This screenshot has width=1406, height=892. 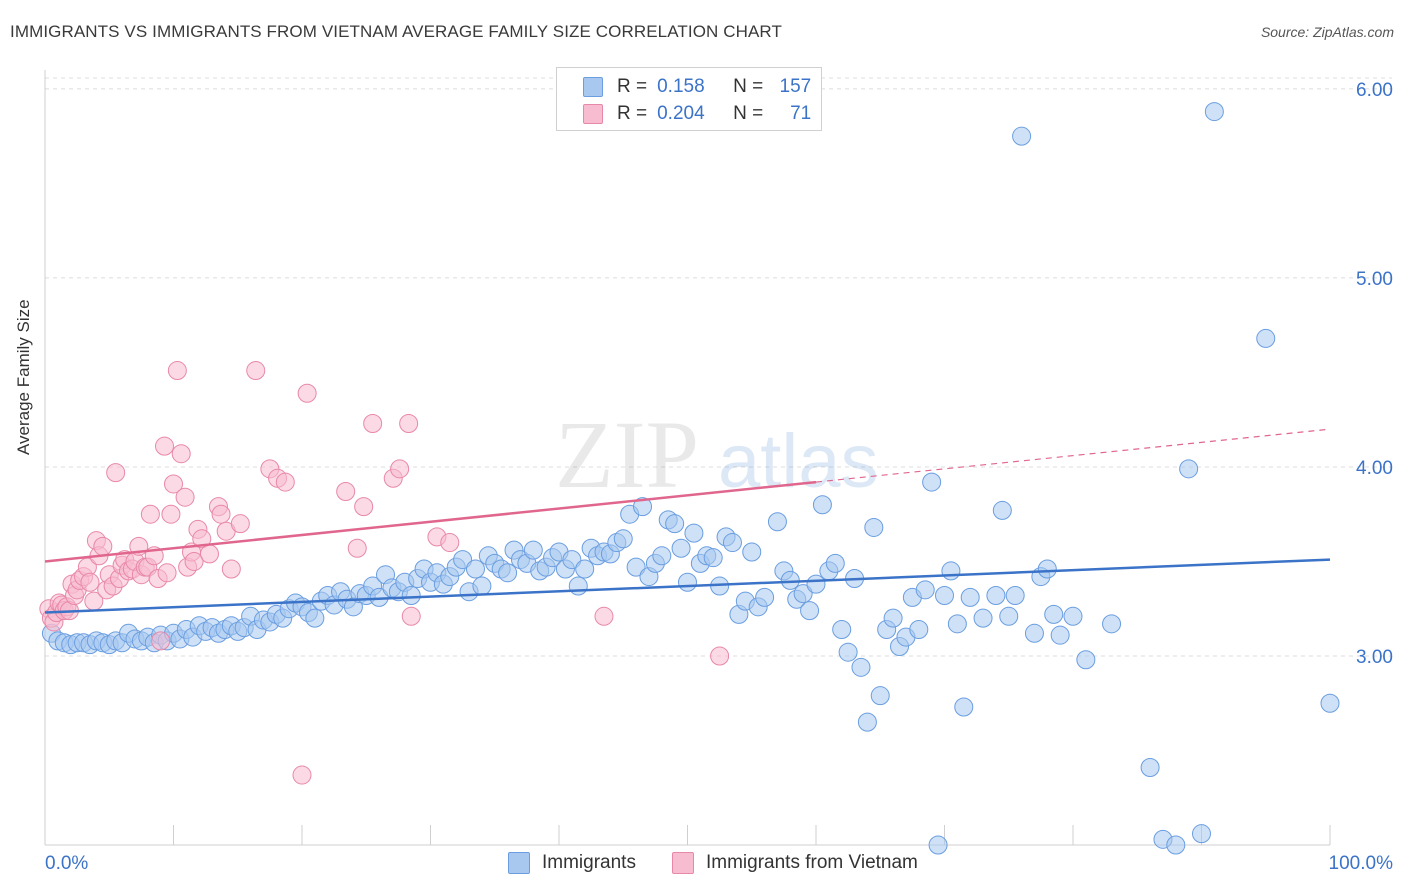 I want to click on legend-n-value: 71, so click(x=801, y=113).